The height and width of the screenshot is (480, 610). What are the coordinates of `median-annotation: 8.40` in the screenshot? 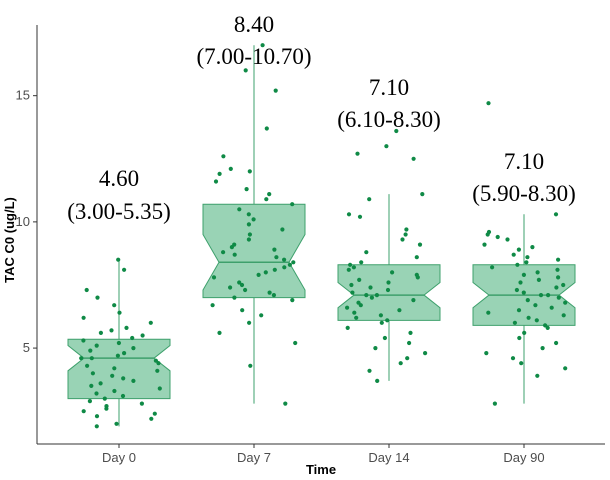 It's located at (254, 24).